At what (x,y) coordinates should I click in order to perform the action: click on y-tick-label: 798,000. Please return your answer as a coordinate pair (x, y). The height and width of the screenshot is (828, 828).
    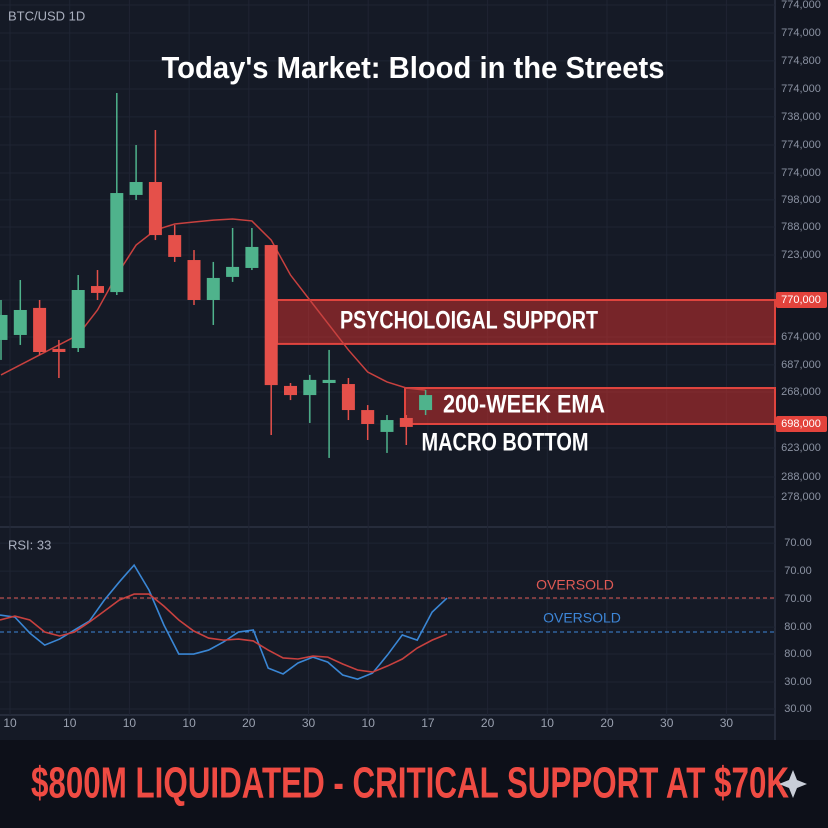
    Looking at the image, I should click on (801, 200).